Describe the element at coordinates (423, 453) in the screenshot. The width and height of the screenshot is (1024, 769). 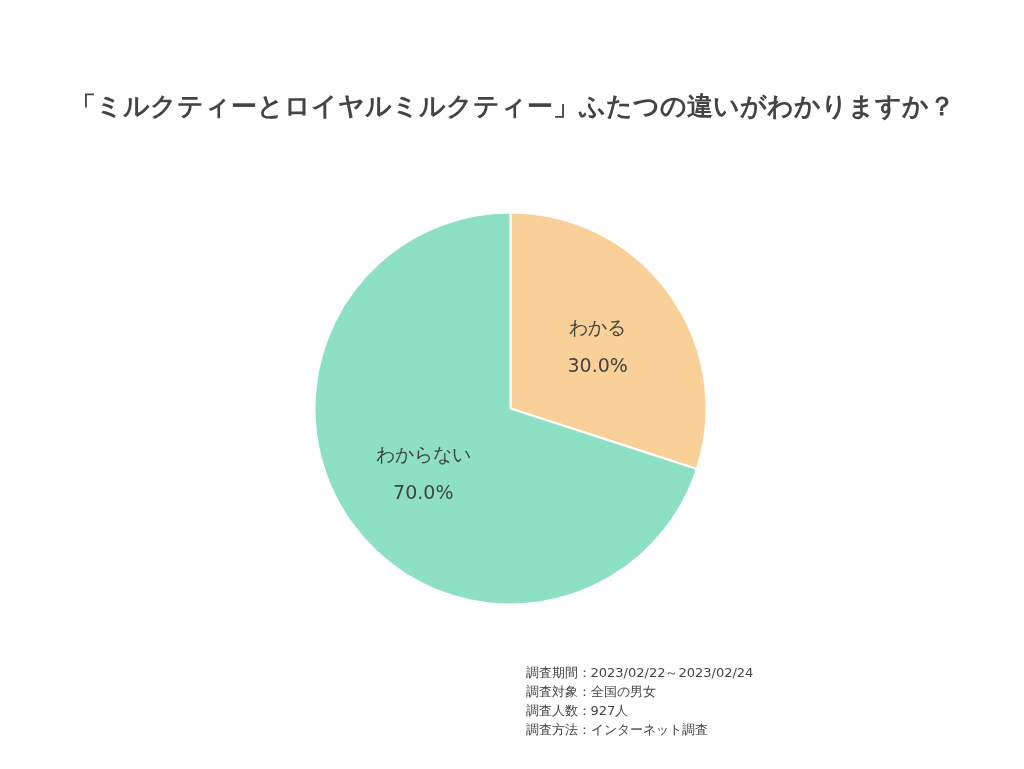
I see `slice-label: わからない` at that location.